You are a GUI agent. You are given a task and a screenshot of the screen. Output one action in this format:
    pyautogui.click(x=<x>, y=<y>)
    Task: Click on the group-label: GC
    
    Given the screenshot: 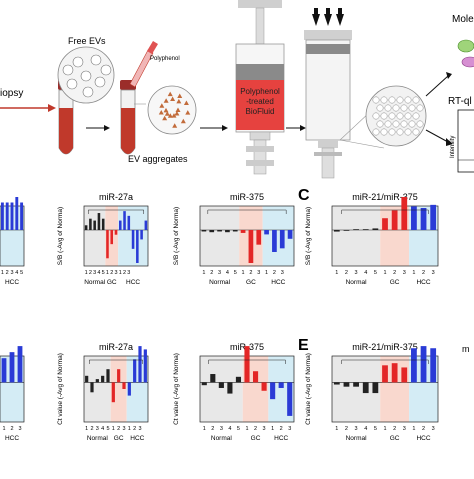 What is the action you would take?
    pyautogui.click(x=119, y=438)
    